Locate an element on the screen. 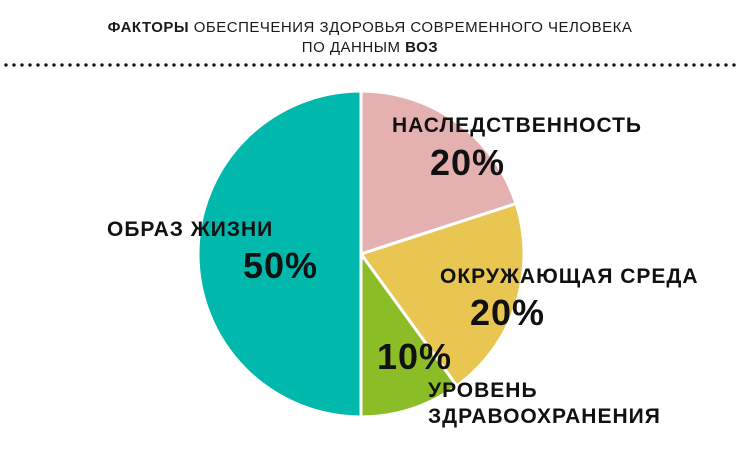 This screenshot has width=740, height=450. slice-label-lifestyle: ОБРАЗ ЖИЗНИ is located at coordinates (190, 229).